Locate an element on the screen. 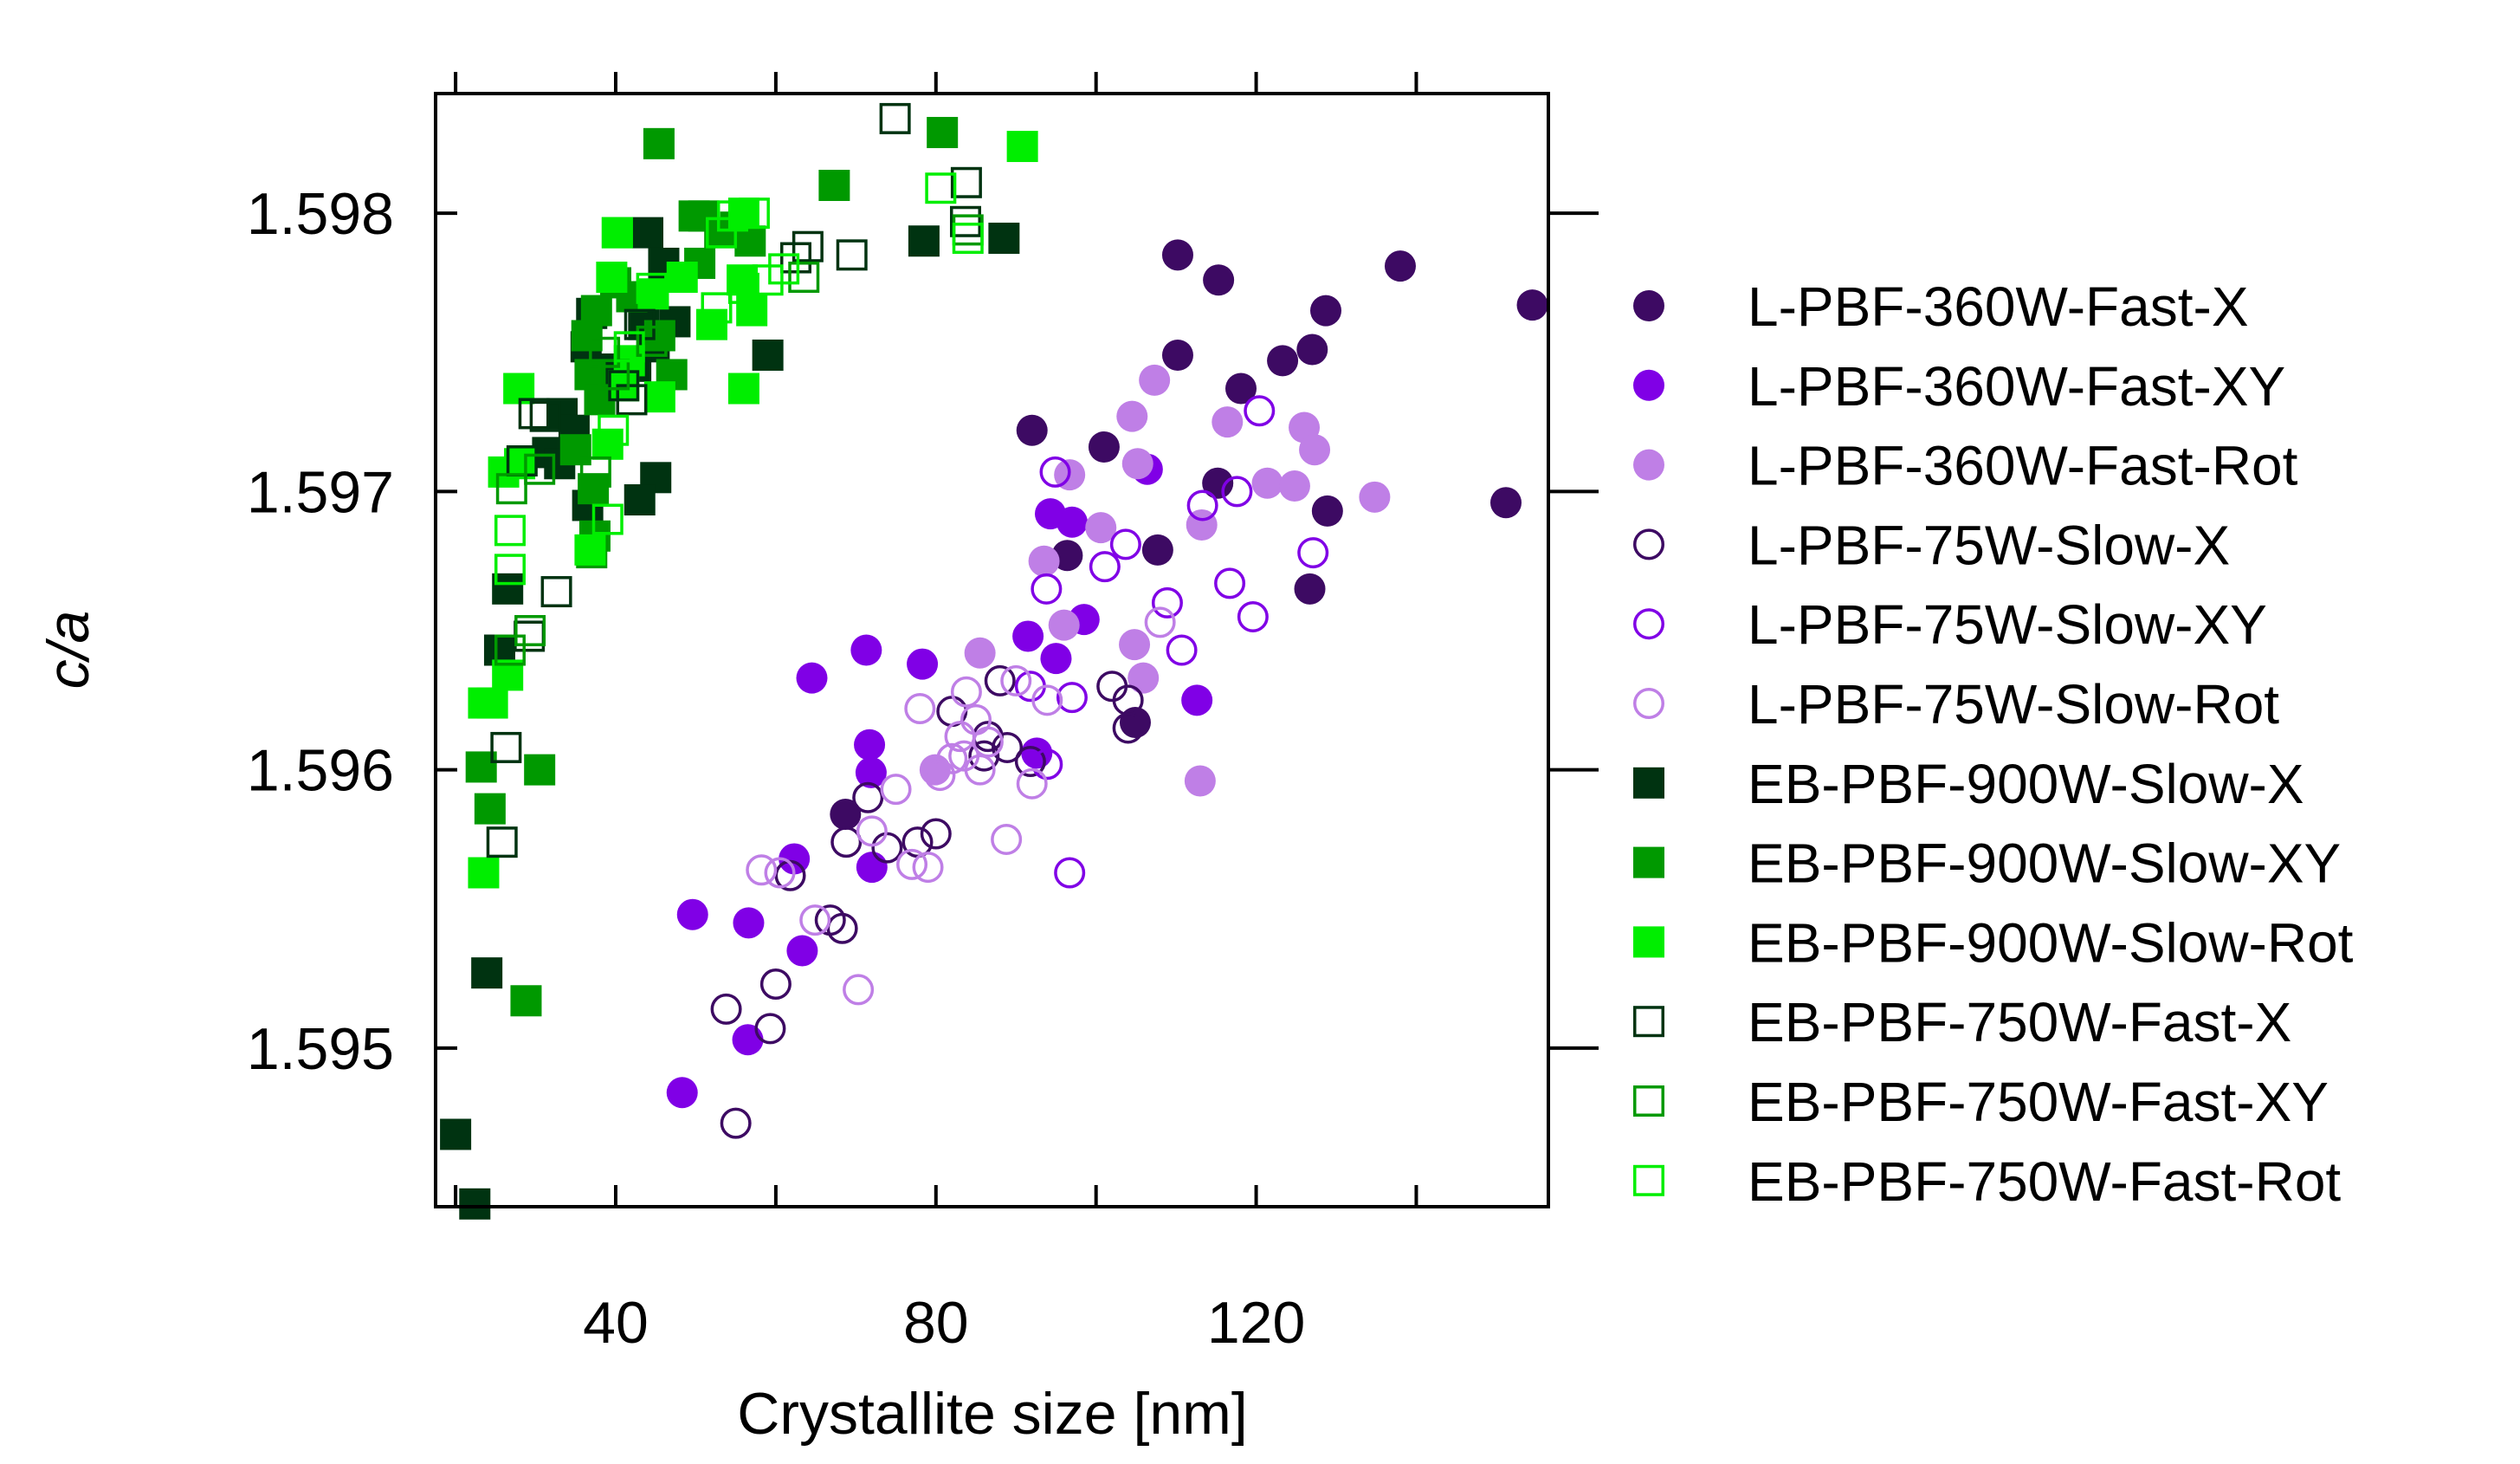 Image resolution: width=2520 pixels, height=1464 pixels. legend-entry: EB-PBF-900W-Slow-Rot is located at coordinates (1993, 942).